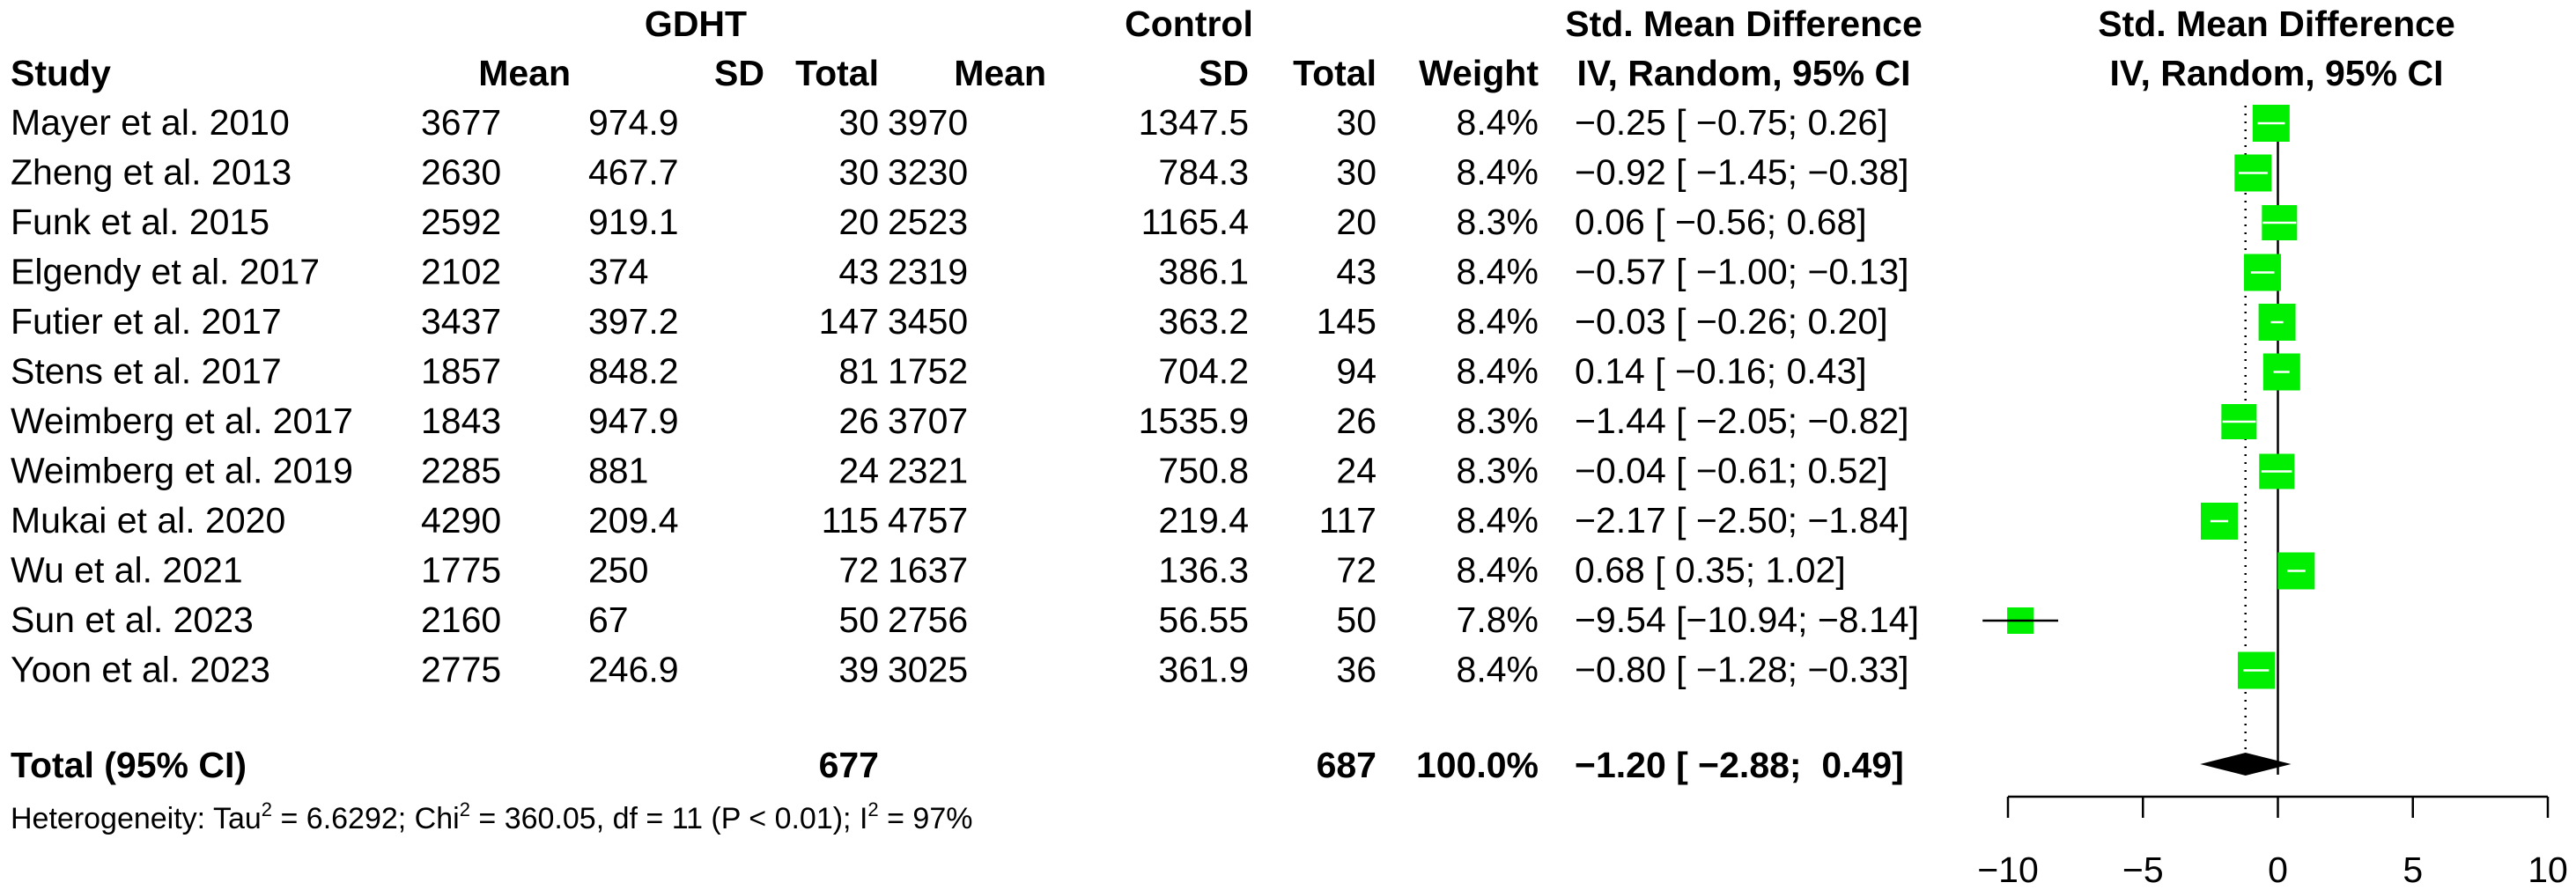 This screenshot has height=890, width=2576. I want to click on control-mean-header: Mean, so click(1000, 73).